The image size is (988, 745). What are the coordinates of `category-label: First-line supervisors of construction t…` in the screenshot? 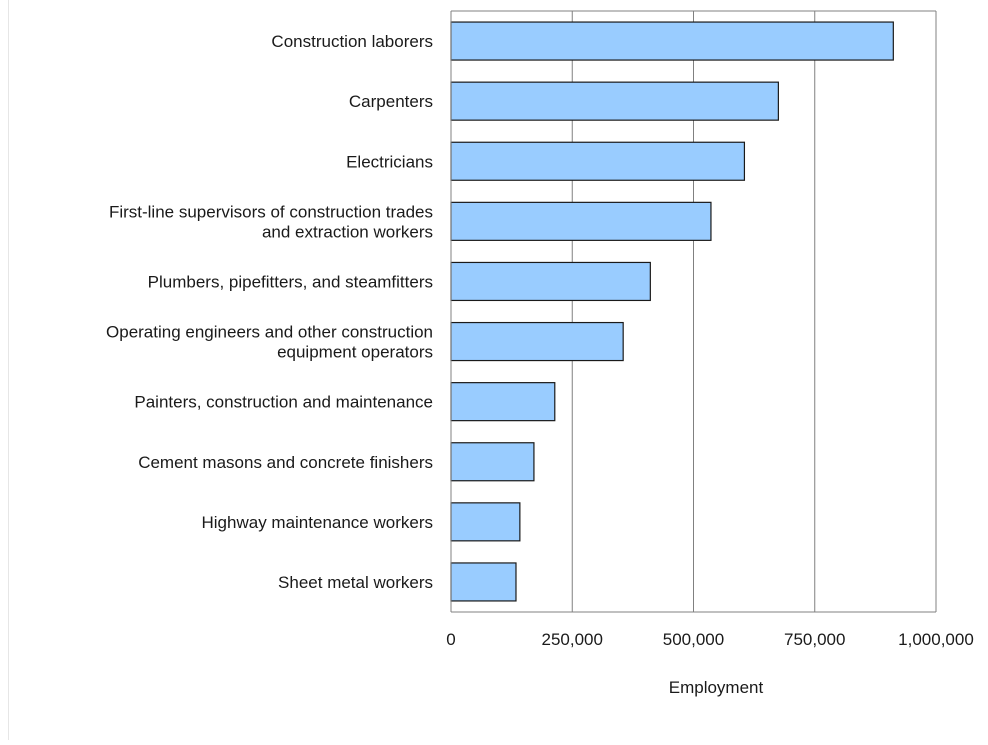 It's located at (271, 211).